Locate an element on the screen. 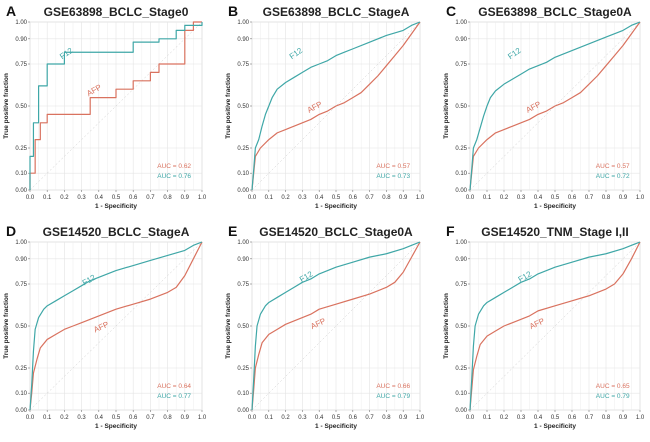 This screenshot has width=650, height=442. chart-title: GSE63898_BCLC_Stage0 is located at coordinates (116, 12).